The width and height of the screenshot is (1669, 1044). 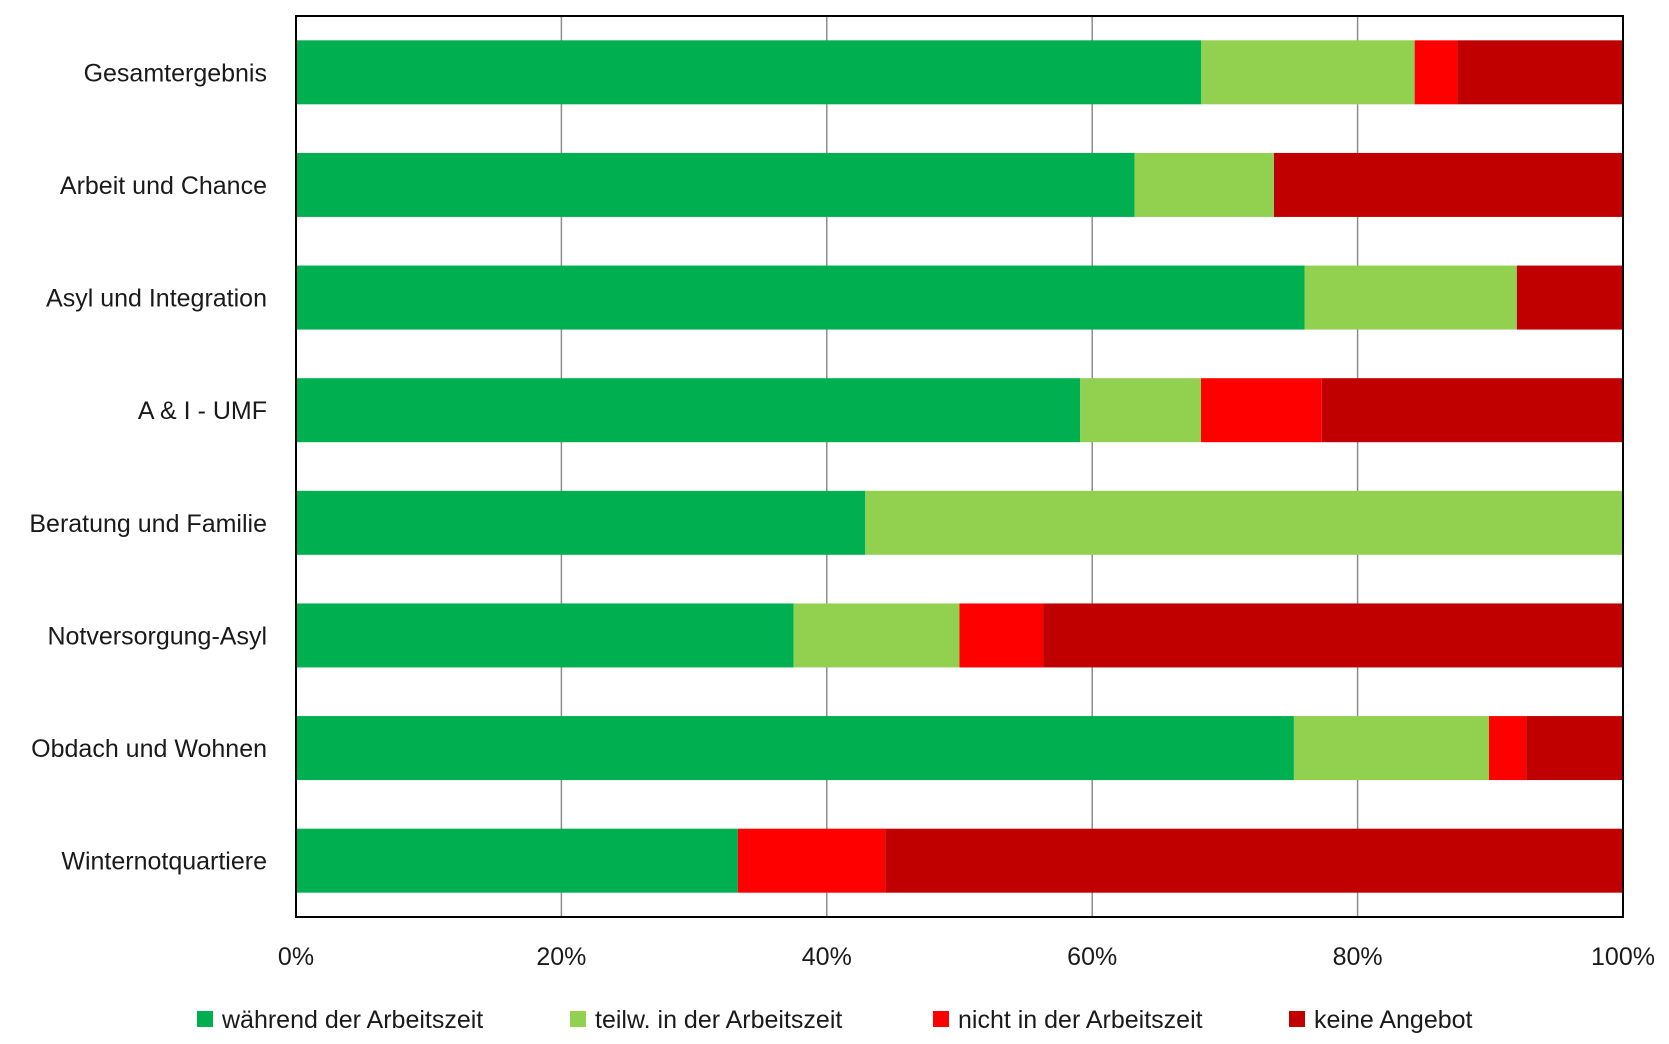 I want to click on legend-item: nicht in der Arbeitszeit, so click(x=1068, y=1020).